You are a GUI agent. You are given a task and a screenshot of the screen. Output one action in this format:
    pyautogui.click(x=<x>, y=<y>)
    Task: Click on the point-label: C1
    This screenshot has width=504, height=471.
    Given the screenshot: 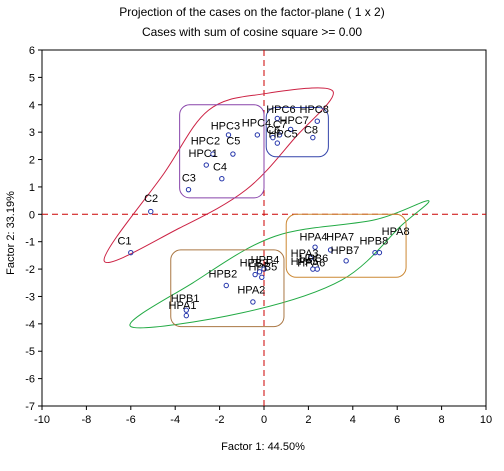 What is the action you would take?
    pyautogui.click(x=124, y=241)
    